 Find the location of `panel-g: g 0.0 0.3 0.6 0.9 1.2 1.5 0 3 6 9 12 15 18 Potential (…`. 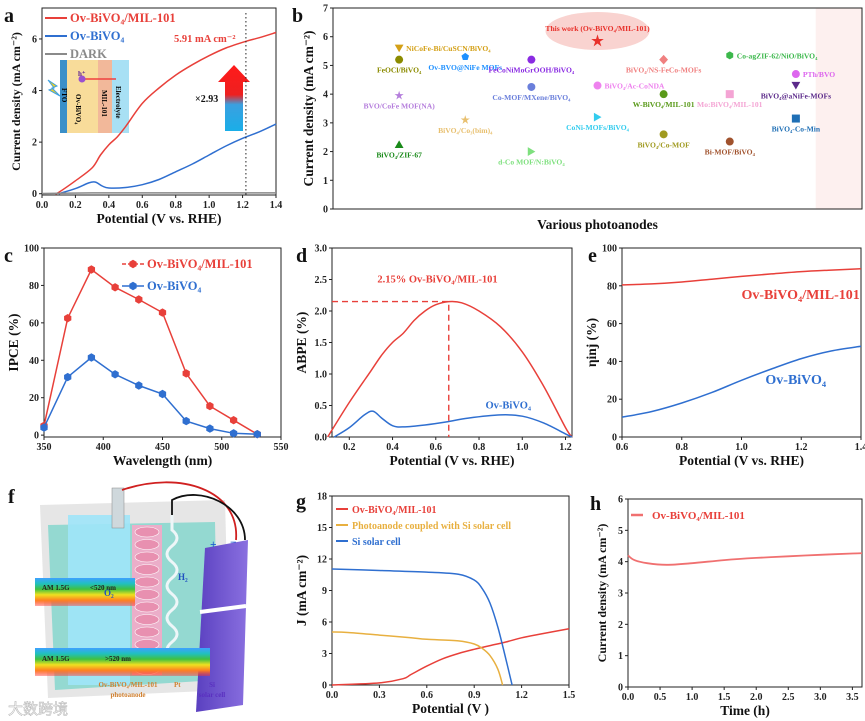

panel-g: g 0.0 0.3 0.6 0.9 1.2 1.5 0 3 6 9 12 15 18 Potential (… is located at coordinates (434, 603).